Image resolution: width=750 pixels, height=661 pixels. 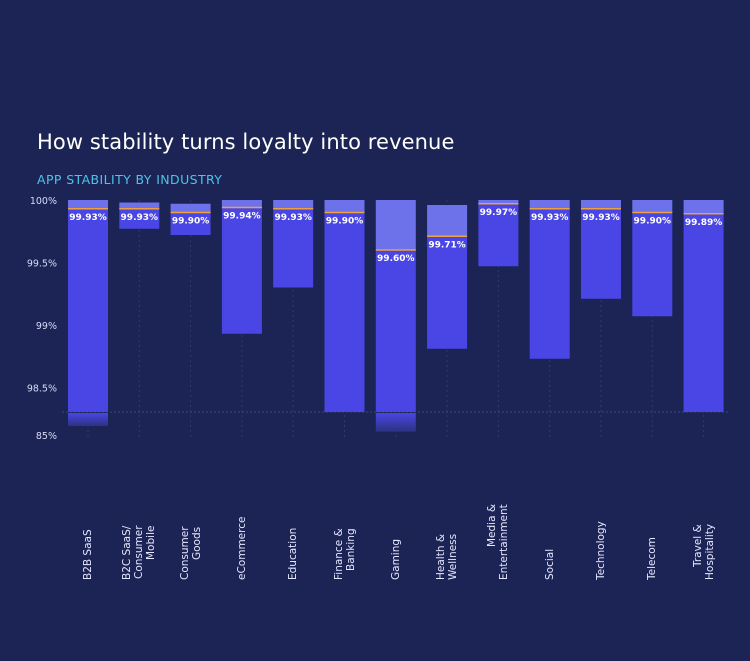 I want to click on x-tick-label: B2C SaaS/ Consumer Mobile, so click(x=139, y=552).